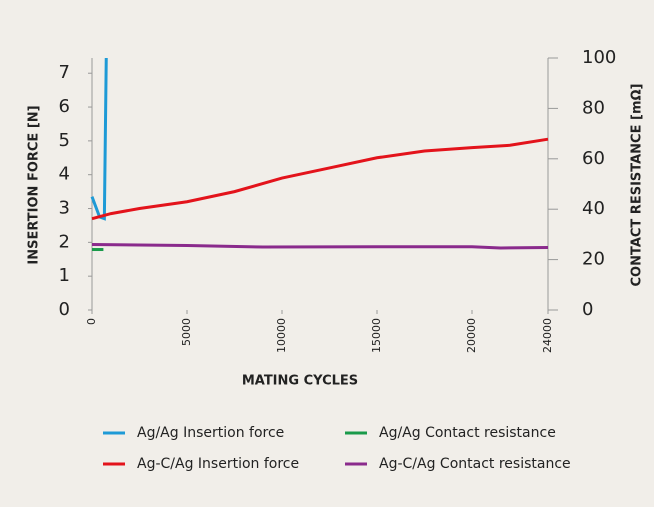 Image resolution: width=654 pixels, height=507 pixels. What do you see at coordinates (281, 335) in the screenshot?
I see `x-tick-label: 10000` at bounding box center [281, 335].